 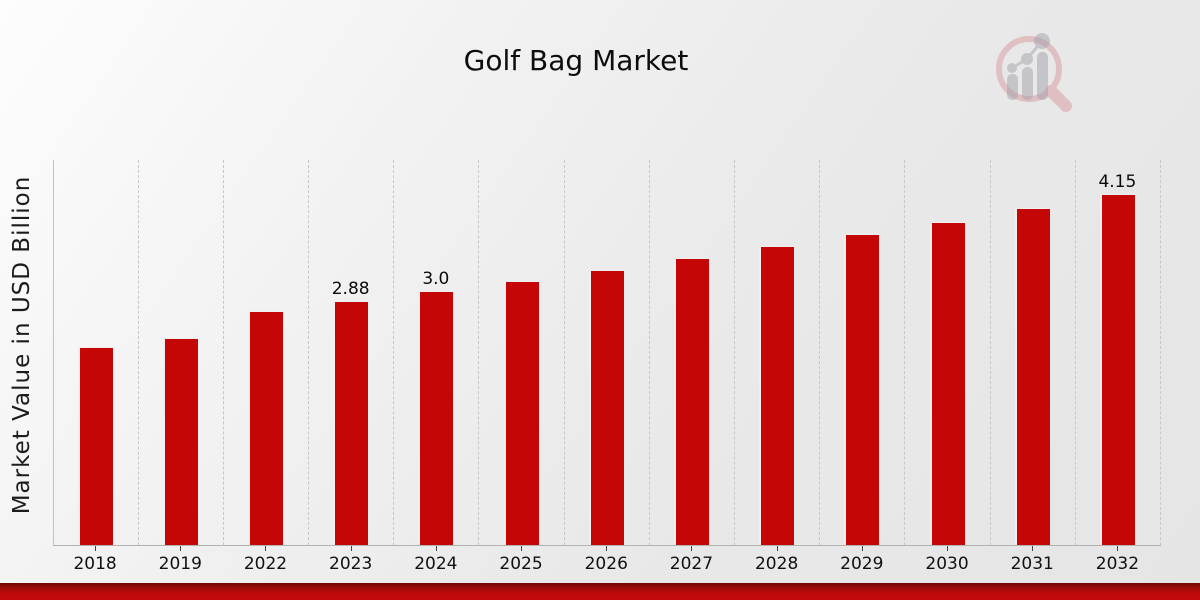 What do you see at coordinates (777, 395) in the screenshot?
I see `bar-2028` at bounding box center [777, 395].